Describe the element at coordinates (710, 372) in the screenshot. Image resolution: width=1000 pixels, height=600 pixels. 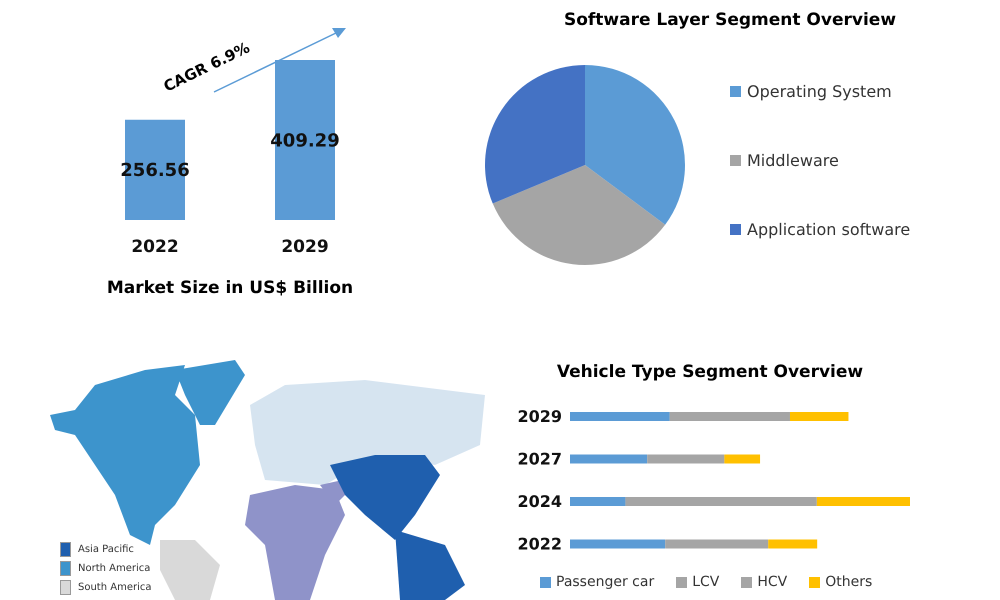
I see `chart-title: Vehicle Type Segment Overview` at that location.